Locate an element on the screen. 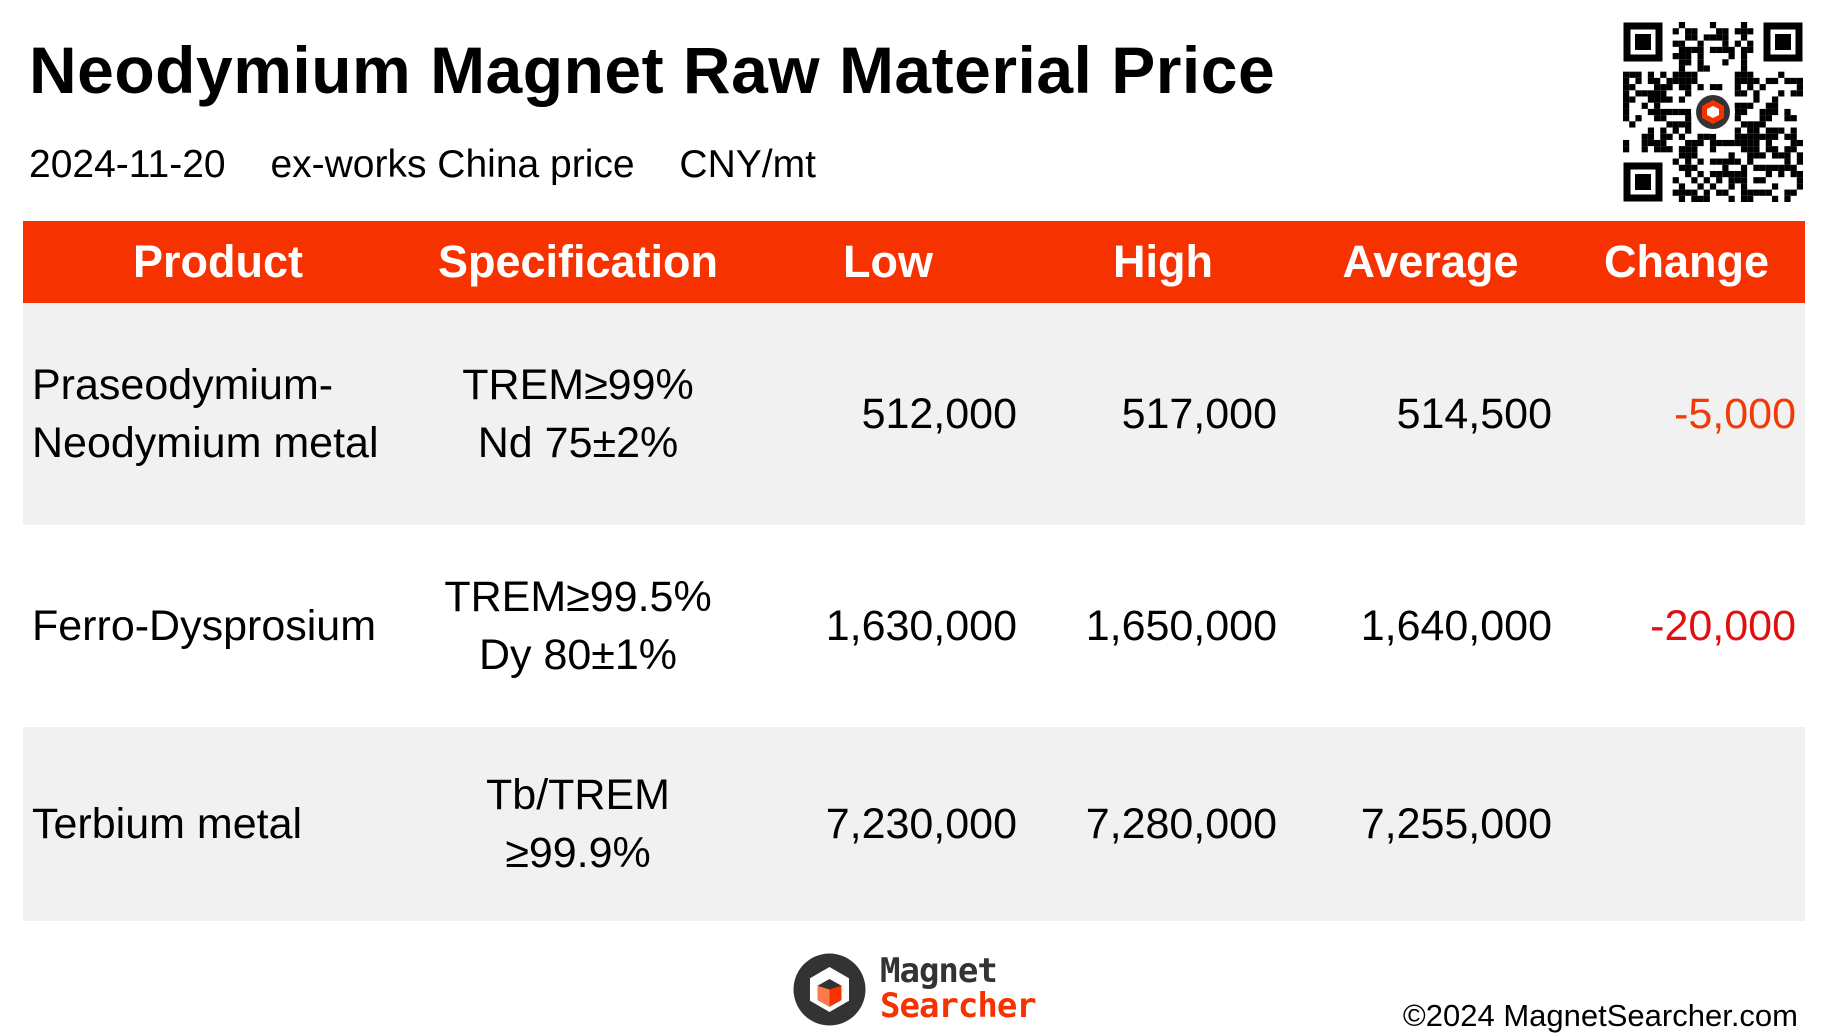 This screenshot has height=1035, width=1828. average-price: 1,640,000 is located at coordinates (1456, 626).